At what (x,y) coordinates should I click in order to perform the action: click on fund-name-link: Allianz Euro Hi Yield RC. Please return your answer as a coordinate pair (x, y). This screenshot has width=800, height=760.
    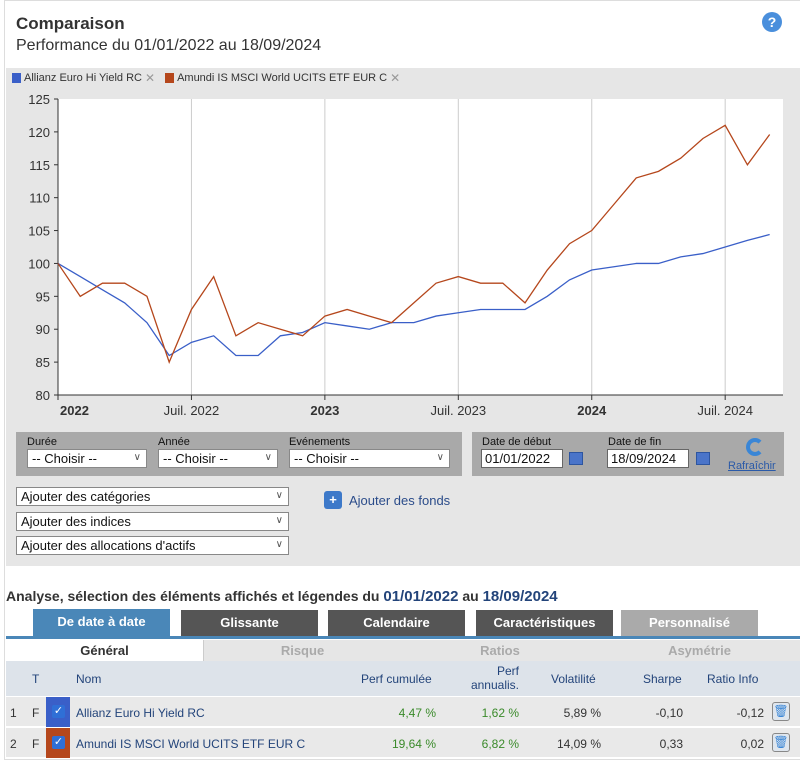
    Looking at the image, I should click on (140, 713).